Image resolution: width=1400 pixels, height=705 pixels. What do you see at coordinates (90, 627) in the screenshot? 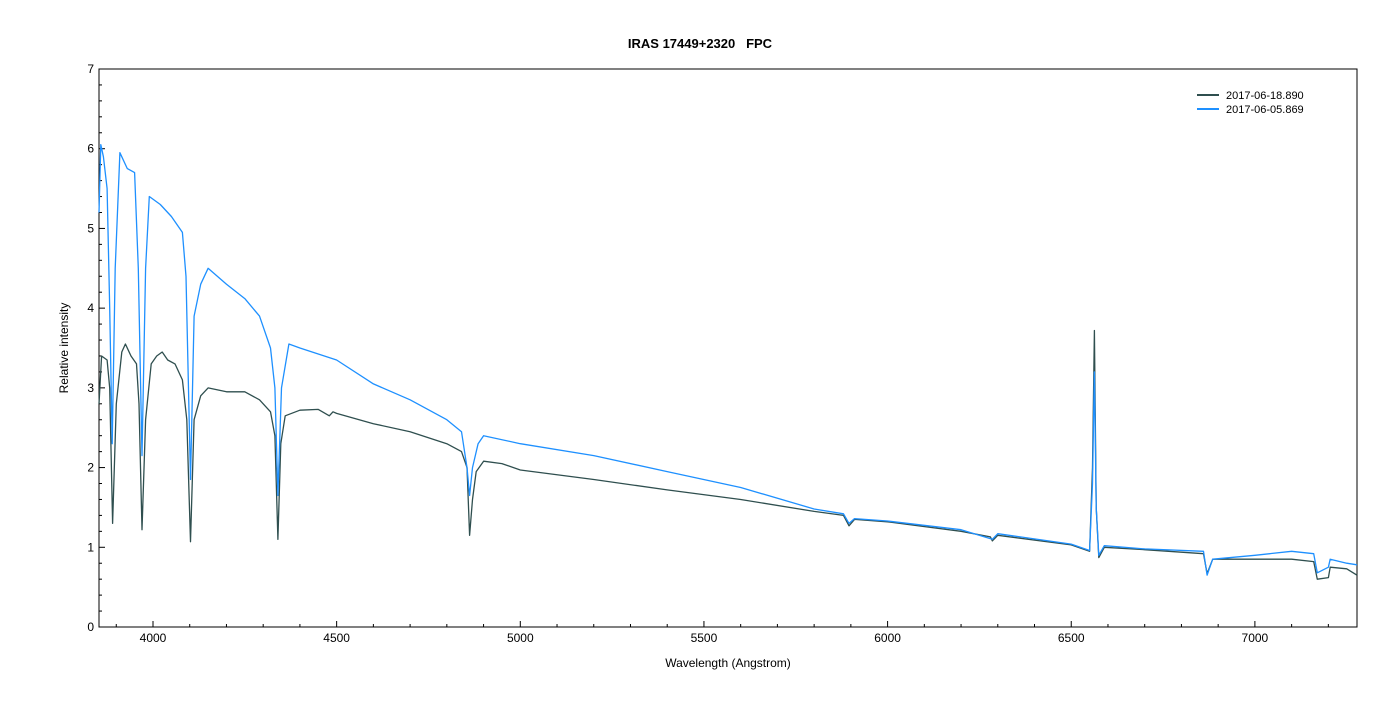
I see `y-tick-label: 0` at bounding box center [90, 627].